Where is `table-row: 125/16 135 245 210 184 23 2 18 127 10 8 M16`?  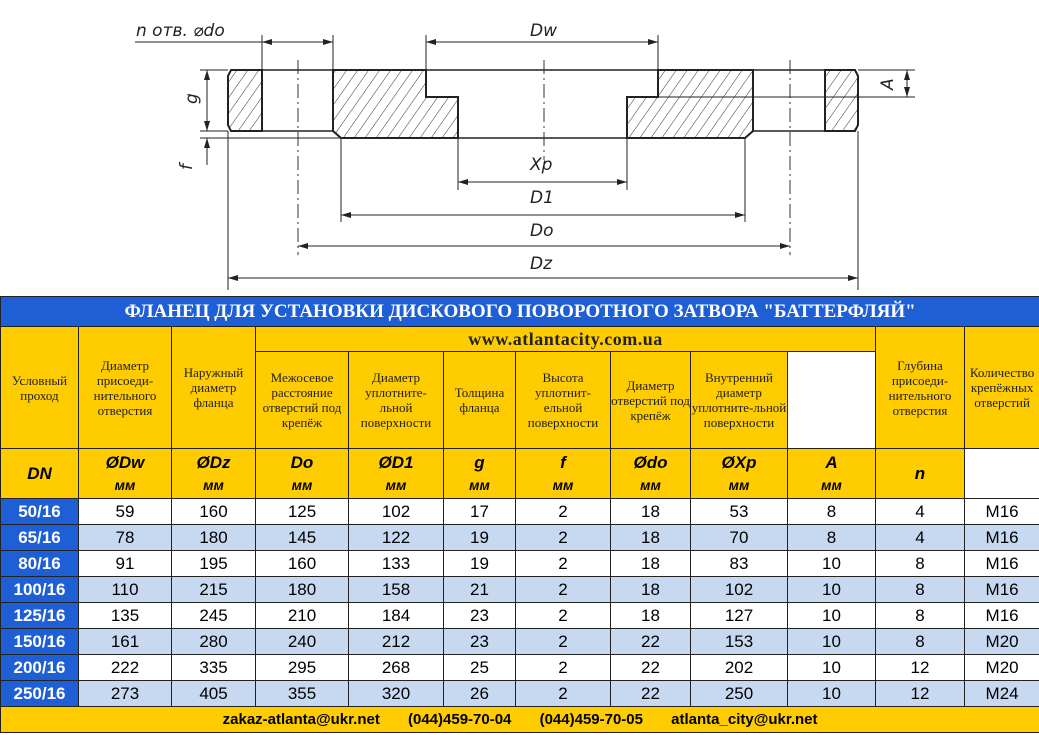
table-row: 125/16 135 245 210 184 23 2 18 127 10 8 M16 is located at coordinates (519, 615).